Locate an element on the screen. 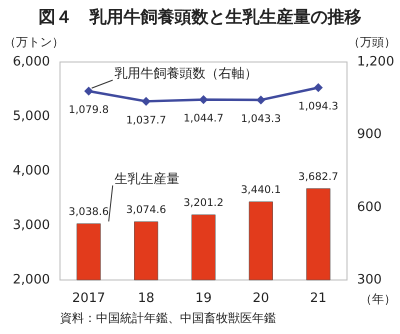 The image size is (400, 334). x-tick-label: 2017 is located at coordinates (89, 298).